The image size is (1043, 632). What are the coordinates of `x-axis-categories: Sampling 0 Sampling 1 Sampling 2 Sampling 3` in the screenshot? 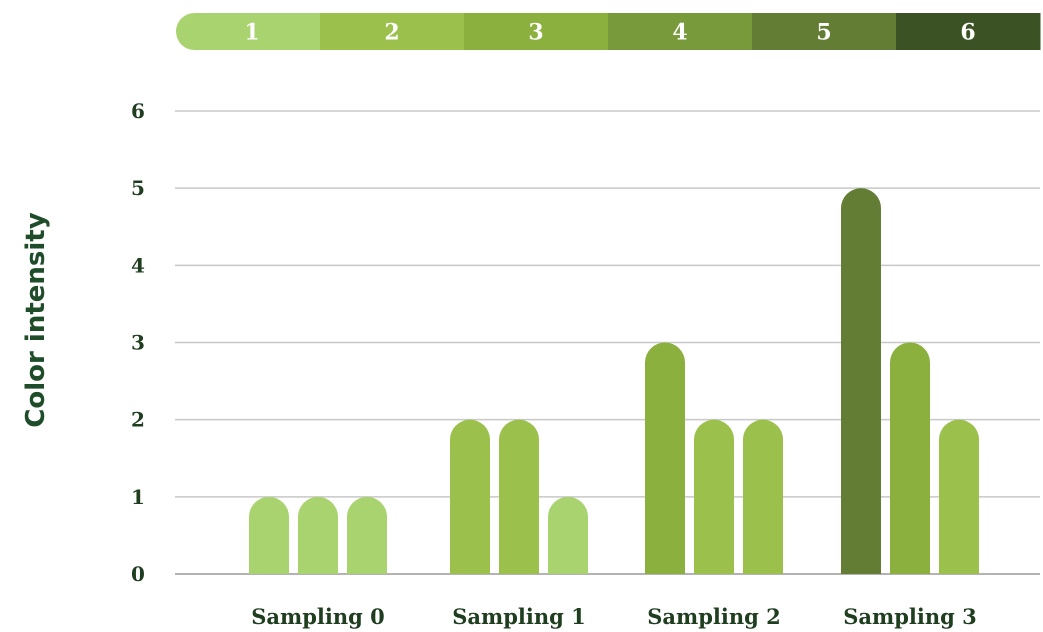 It's located at (614, 616).